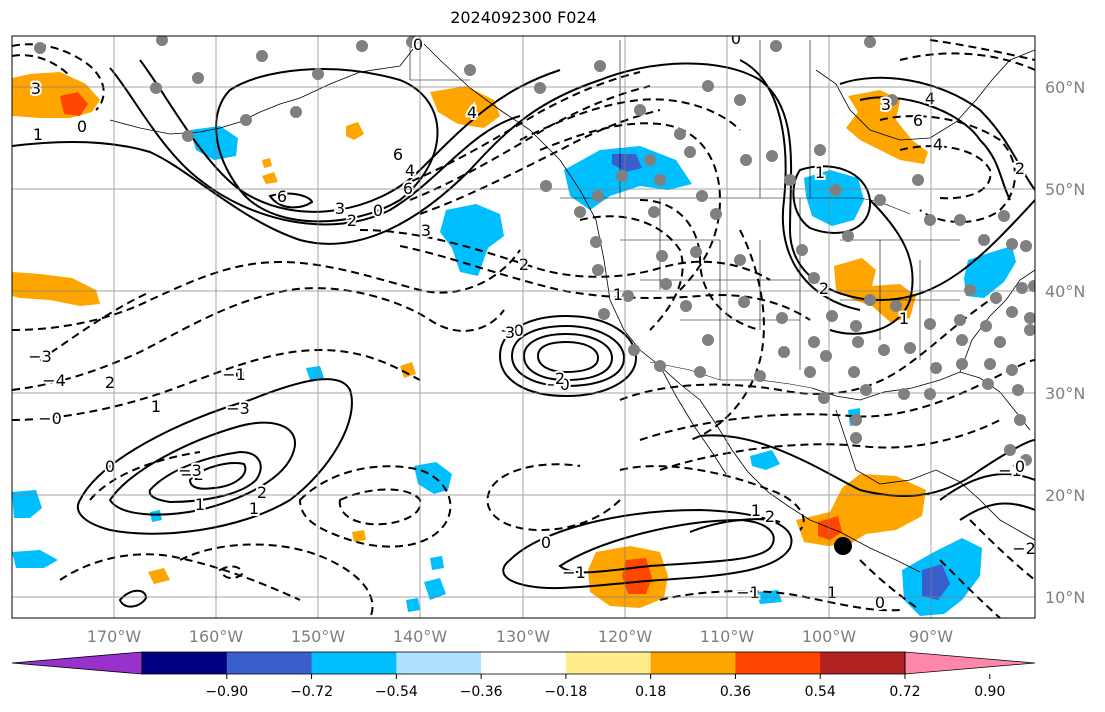 Image resolution: width=1105 pixels, height=712 pixels. I want to click on contour-label: 3, so click(340, 208).